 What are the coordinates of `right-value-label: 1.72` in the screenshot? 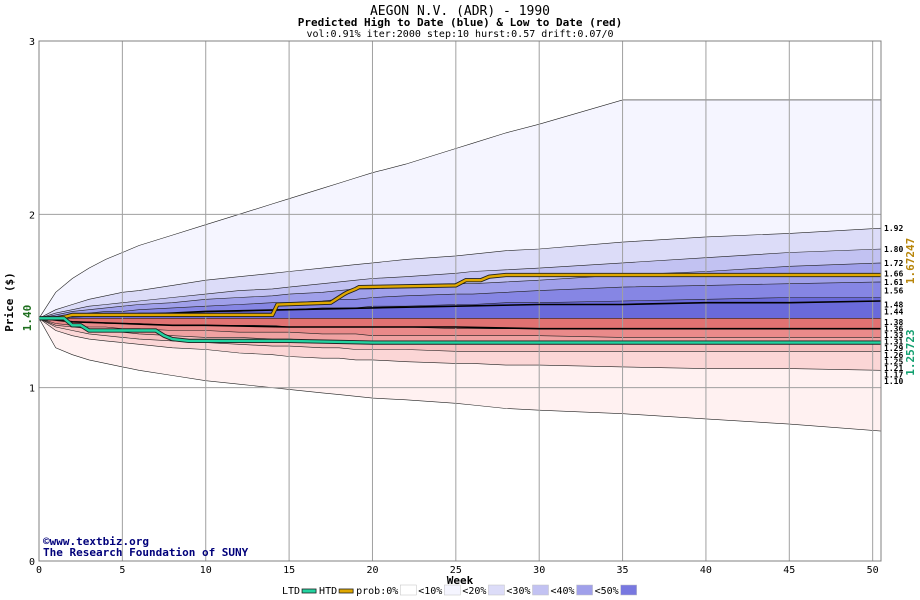 It's located at (893, 263).